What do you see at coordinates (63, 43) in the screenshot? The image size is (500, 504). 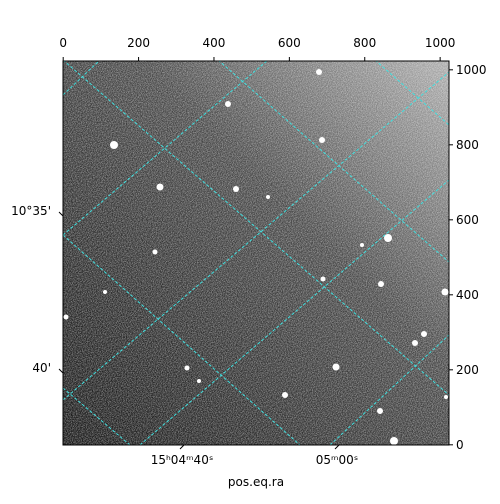 I see `x-tick-label: 0` at bounding box center [63, 43].